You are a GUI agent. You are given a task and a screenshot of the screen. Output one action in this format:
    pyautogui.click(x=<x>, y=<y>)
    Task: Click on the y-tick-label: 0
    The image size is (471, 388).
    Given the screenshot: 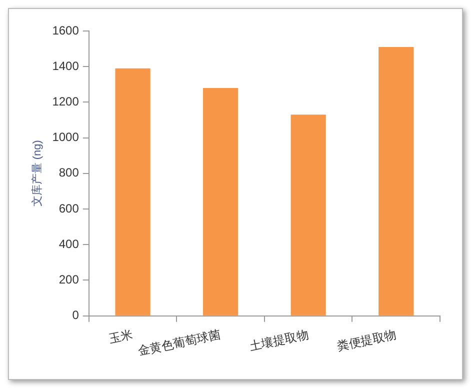 What is the action you would take?
    pyautogui.click(x=76, y=315)
    